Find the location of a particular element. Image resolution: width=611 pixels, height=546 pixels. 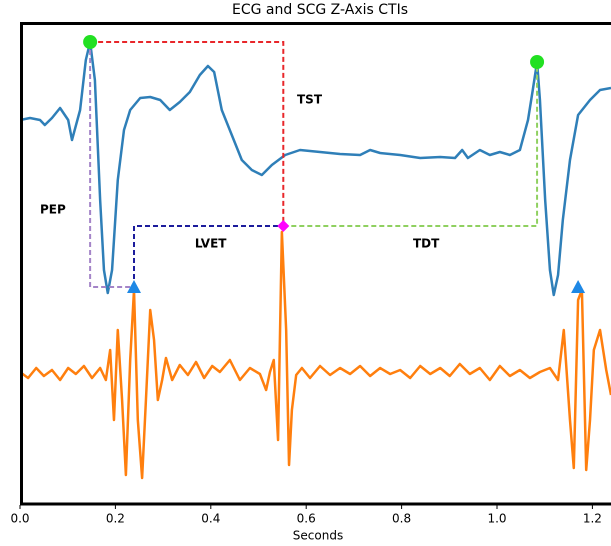

x-tick-label: 0.6 is located at coordinates (306, 519).